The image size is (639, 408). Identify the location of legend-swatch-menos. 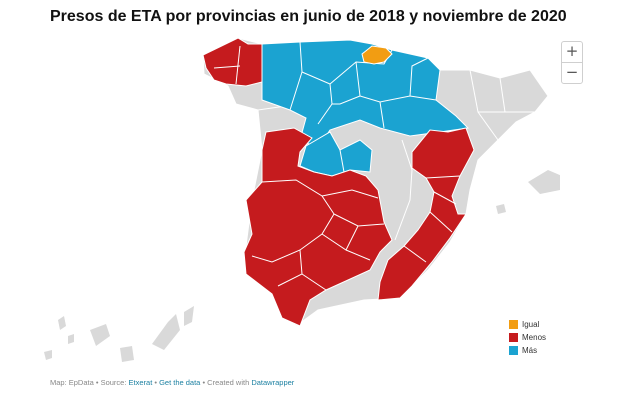
(513, 337).